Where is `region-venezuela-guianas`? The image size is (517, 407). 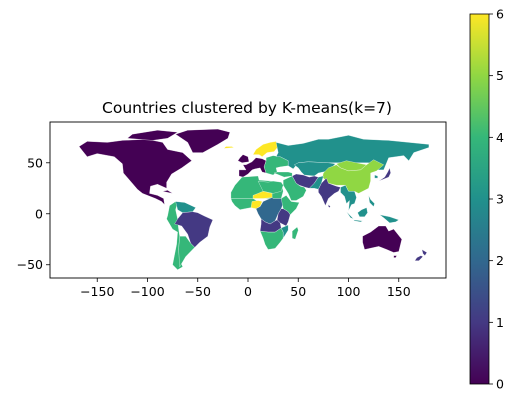 region-venezuela-guianas is located at coordinates (185, 207).